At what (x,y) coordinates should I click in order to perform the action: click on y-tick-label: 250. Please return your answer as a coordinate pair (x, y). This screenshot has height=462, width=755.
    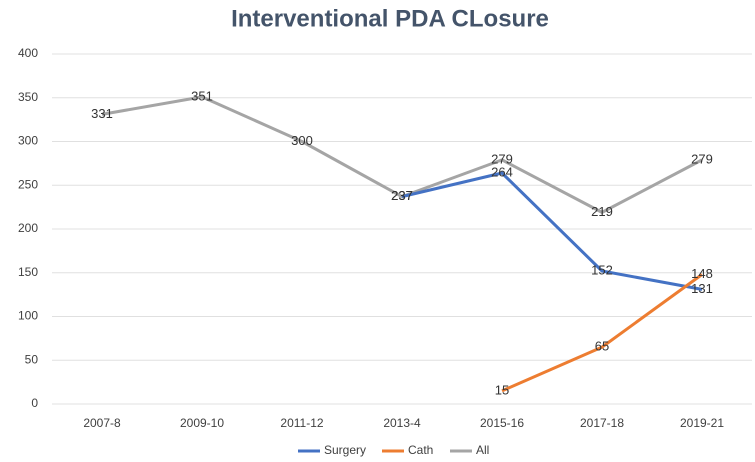
    Looking at the image, I should click on (28, 184).